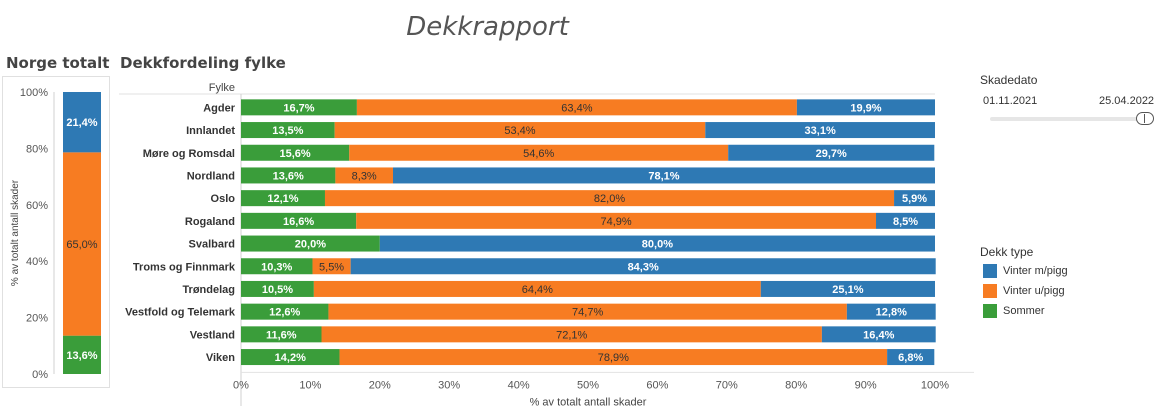 The width and height of the screenshot is (1167, 412). Describe the element at coordinates (37, 319) in the screenshot. I see `y-tick-label: 20%` at that location.